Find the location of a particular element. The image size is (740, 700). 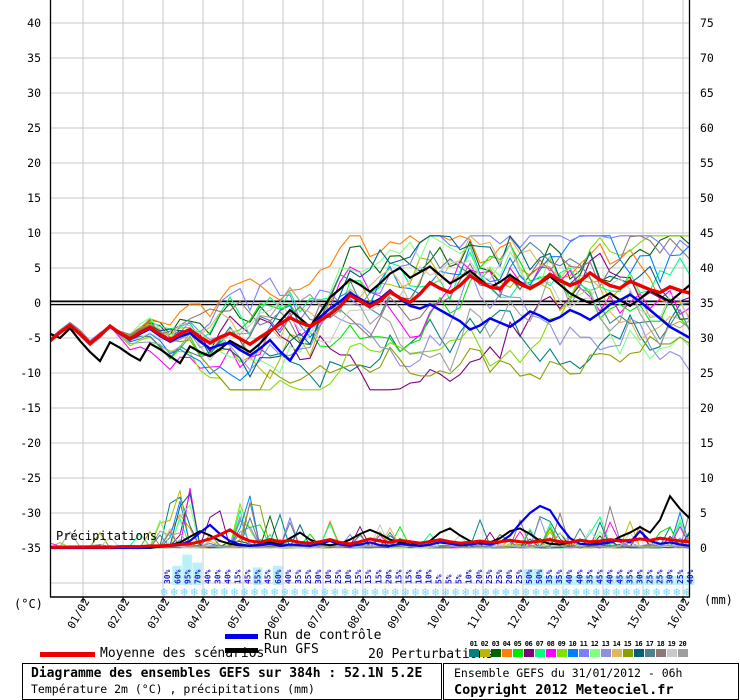

svg-text: 95% is located at coordinates (187, 576).